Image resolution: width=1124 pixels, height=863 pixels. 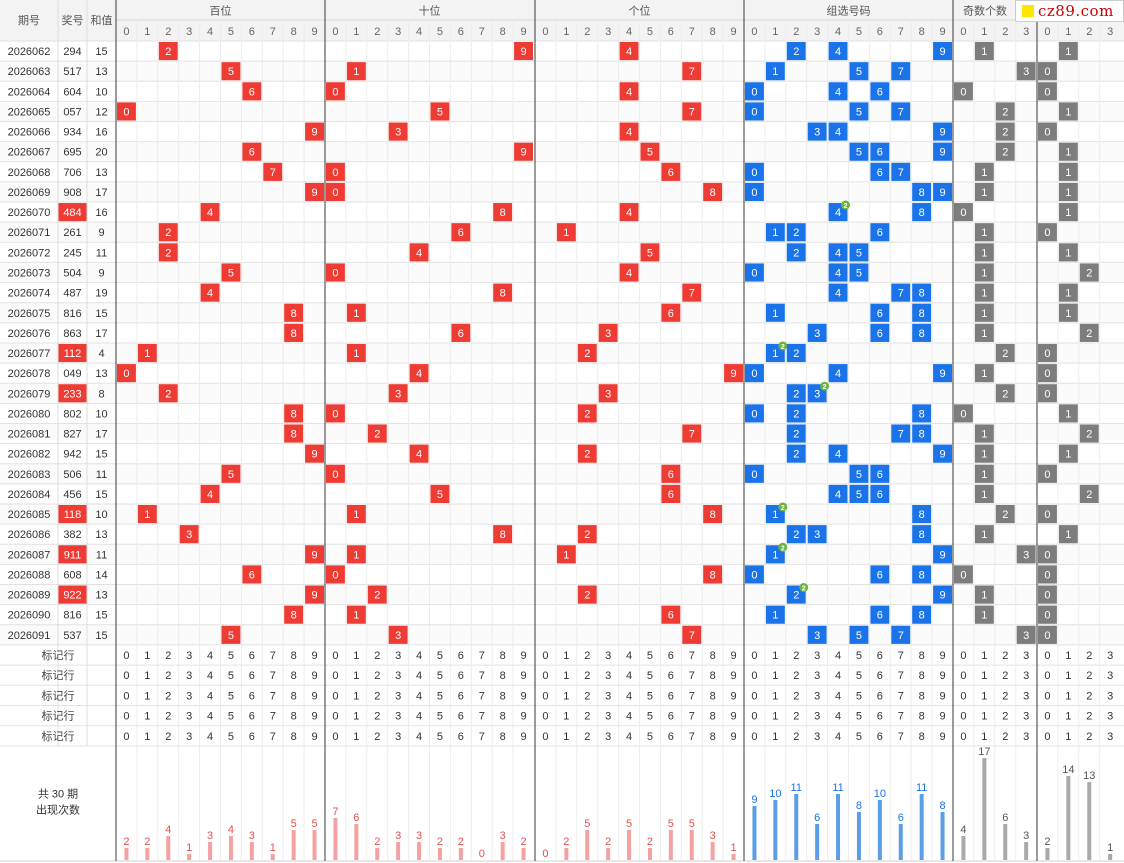 What do you see at coordinates (1026, 636) in the screenshot?
I see `odd-count-digit: 3` at bounding box center [1026, 636].